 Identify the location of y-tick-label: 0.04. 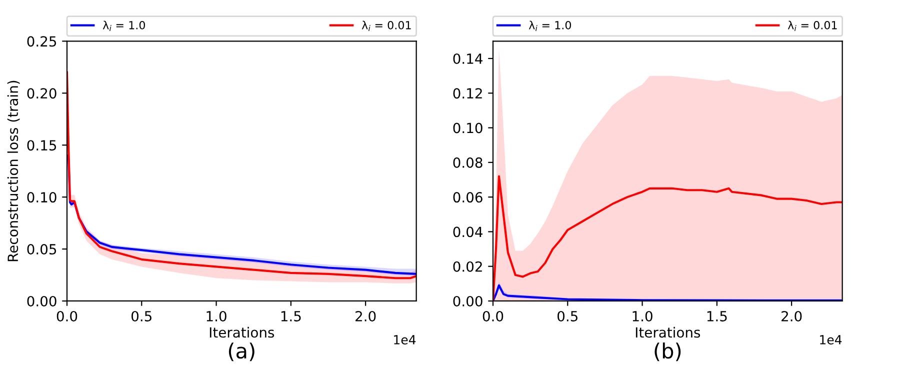
(467, 232).